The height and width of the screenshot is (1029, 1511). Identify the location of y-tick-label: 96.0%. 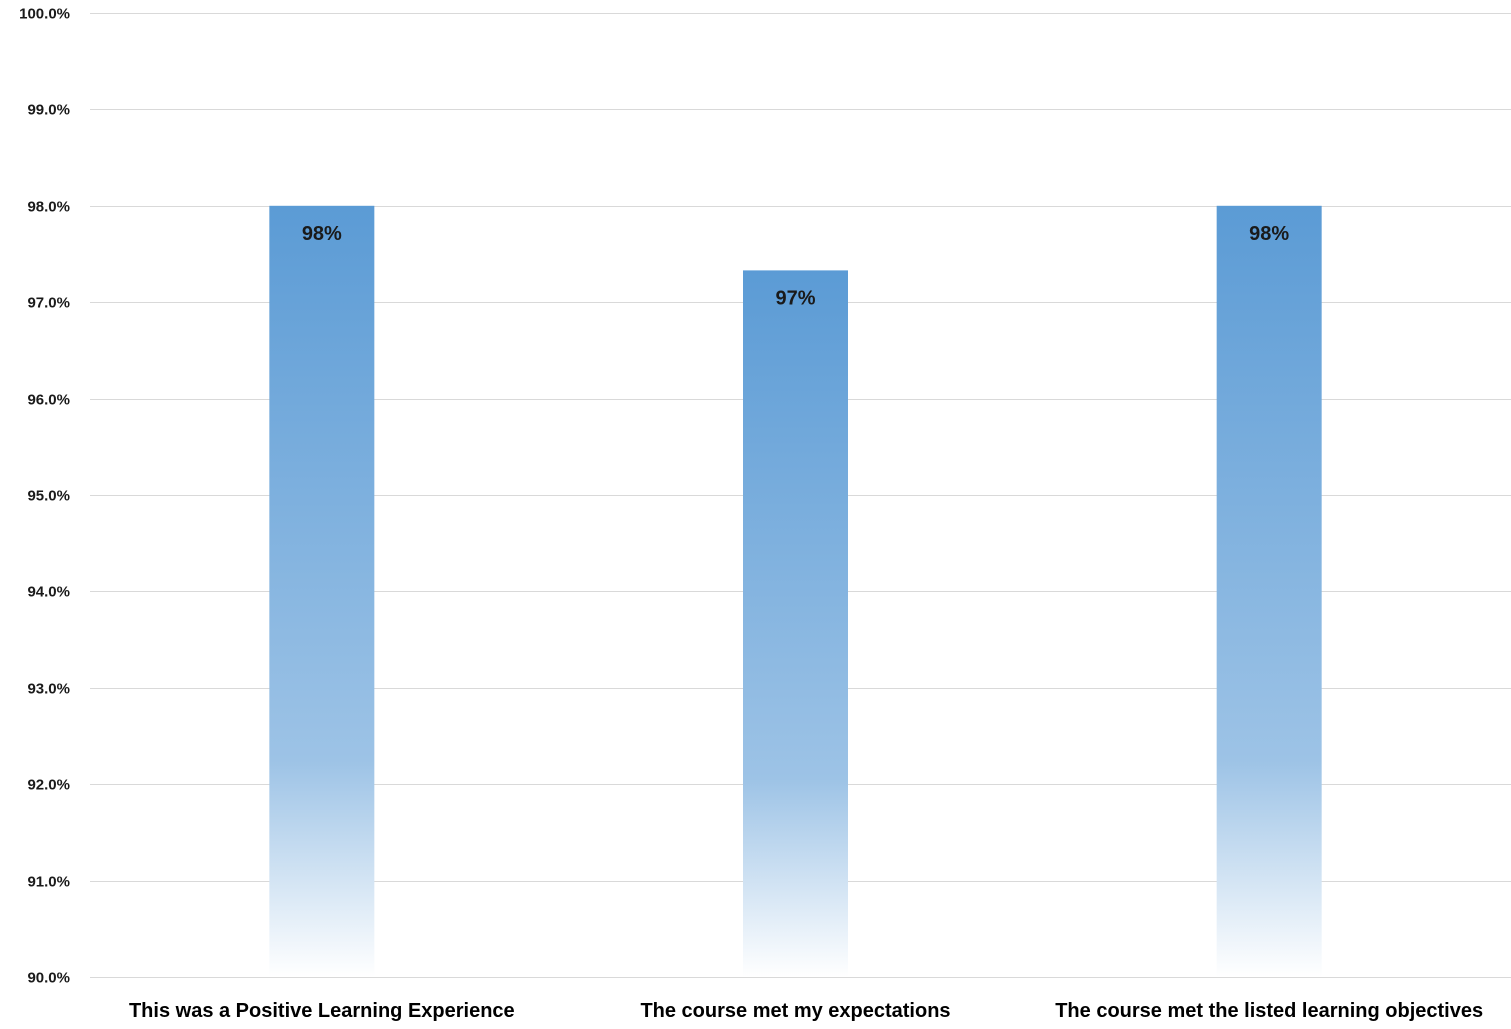
(48, 400).